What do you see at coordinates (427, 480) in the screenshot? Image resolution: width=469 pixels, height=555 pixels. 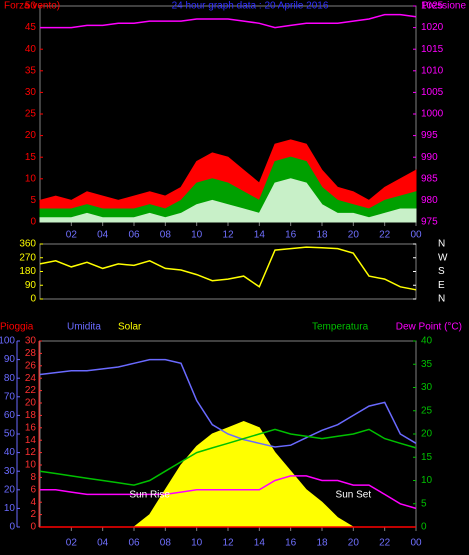 I see `y2-tick-label: 10` at bounding box center [427, 480].